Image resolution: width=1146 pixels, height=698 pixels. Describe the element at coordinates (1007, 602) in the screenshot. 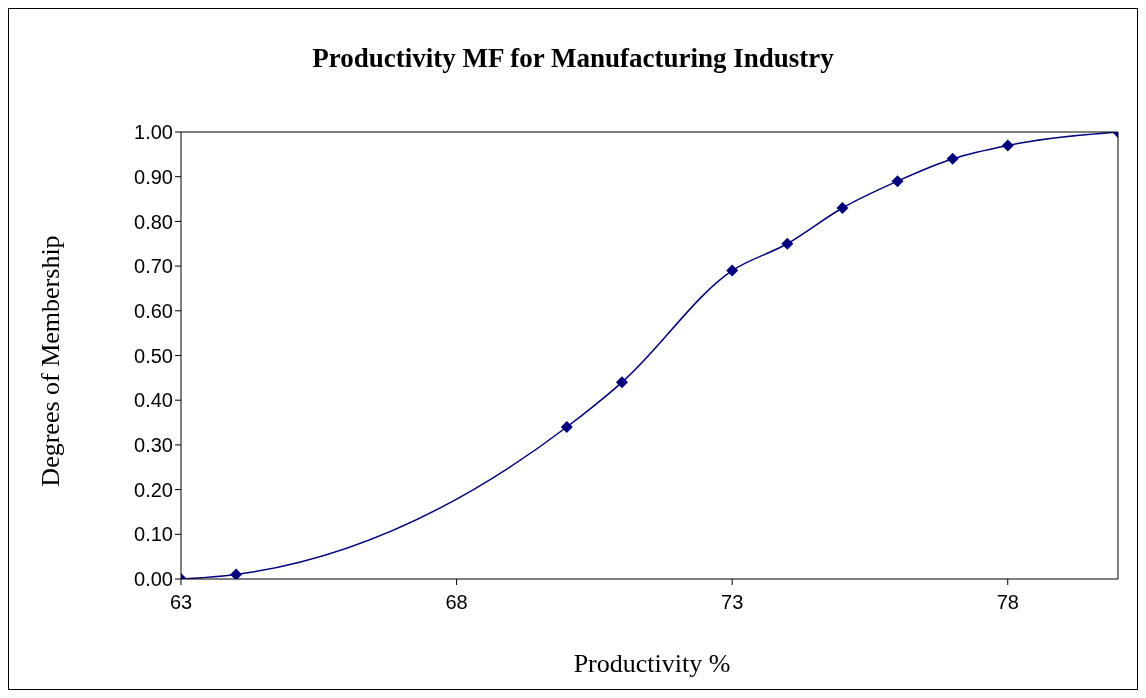

I see `x-tick-label: 78` at that location.